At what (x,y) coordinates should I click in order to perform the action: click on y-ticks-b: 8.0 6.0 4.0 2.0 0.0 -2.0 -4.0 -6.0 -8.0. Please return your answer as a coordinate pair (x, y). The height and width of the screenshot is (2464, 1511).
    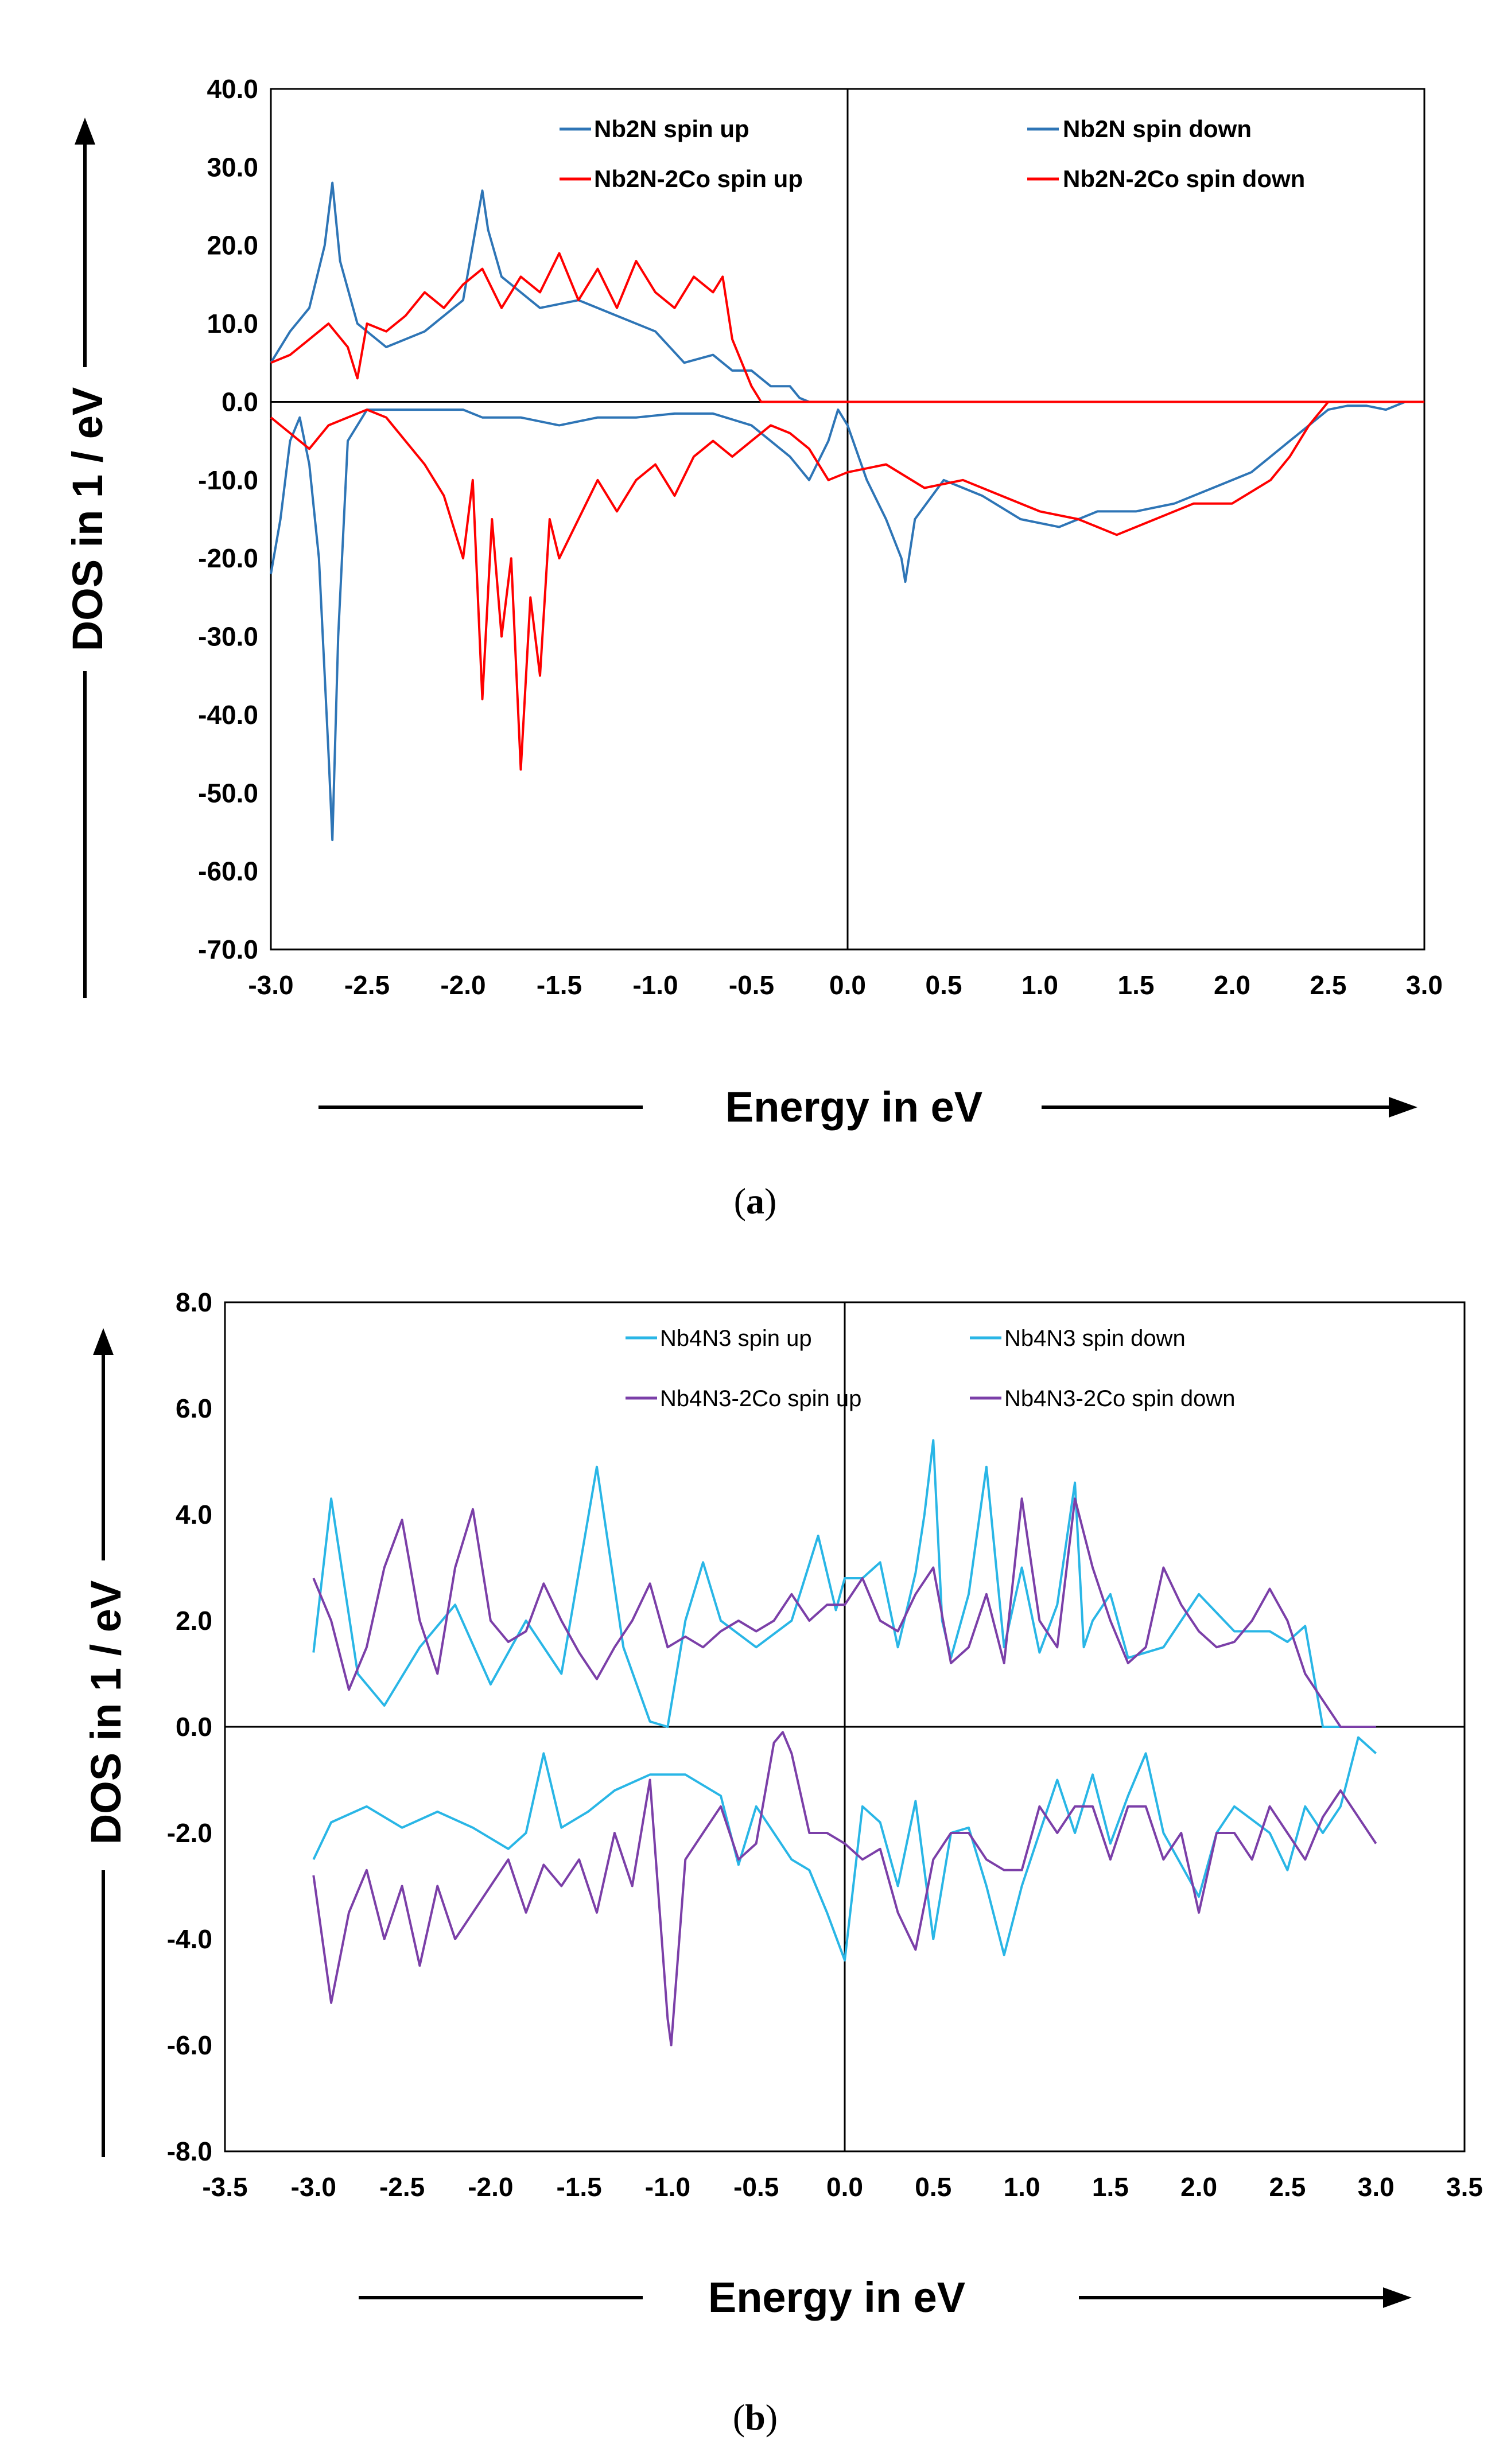
    Looking at the image, I should click on (189, 1726).